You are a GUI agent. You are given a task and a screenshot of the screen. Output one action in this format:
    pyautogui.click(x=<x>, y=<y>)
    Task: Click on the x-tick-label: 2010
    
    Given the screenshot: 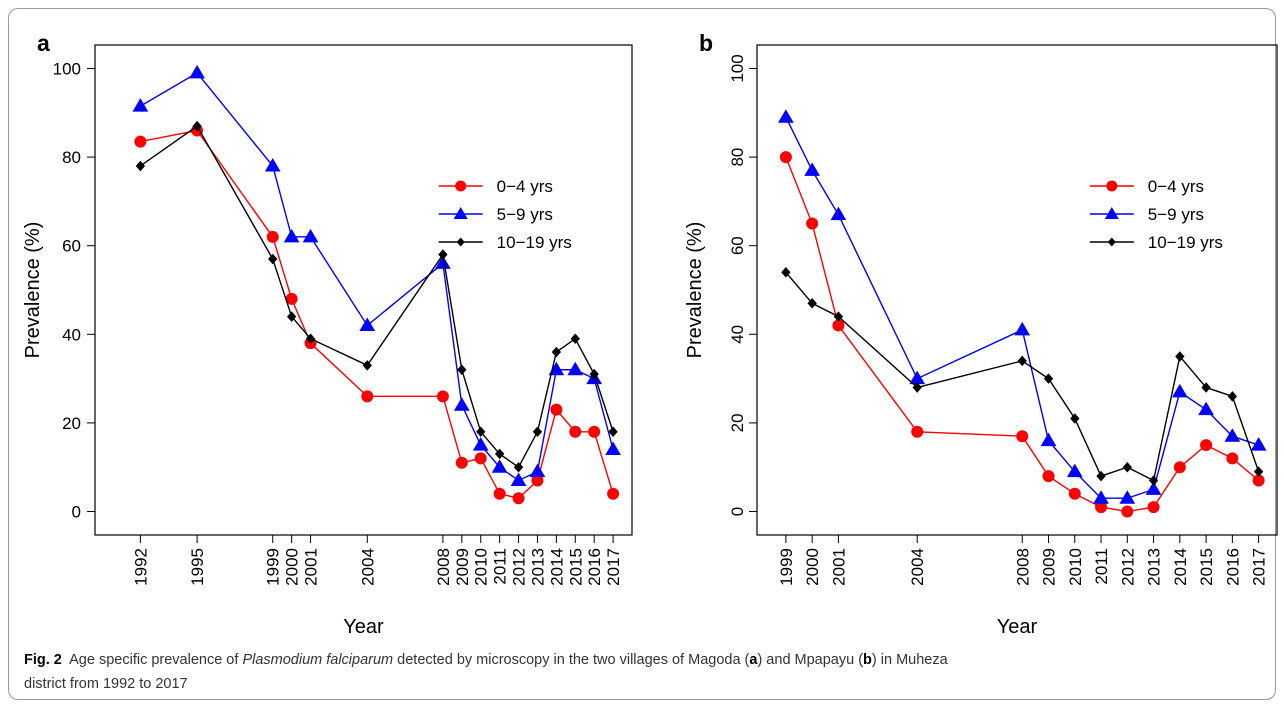 What is the action you would take?
    pyautogui.click(x=1075, y=567)
    